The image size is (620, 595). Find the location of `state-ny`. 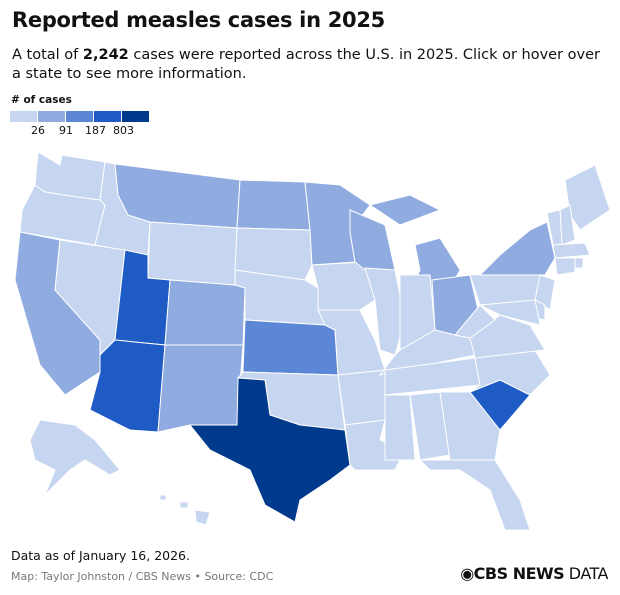

state-ny is located at coordinates (517, 248).